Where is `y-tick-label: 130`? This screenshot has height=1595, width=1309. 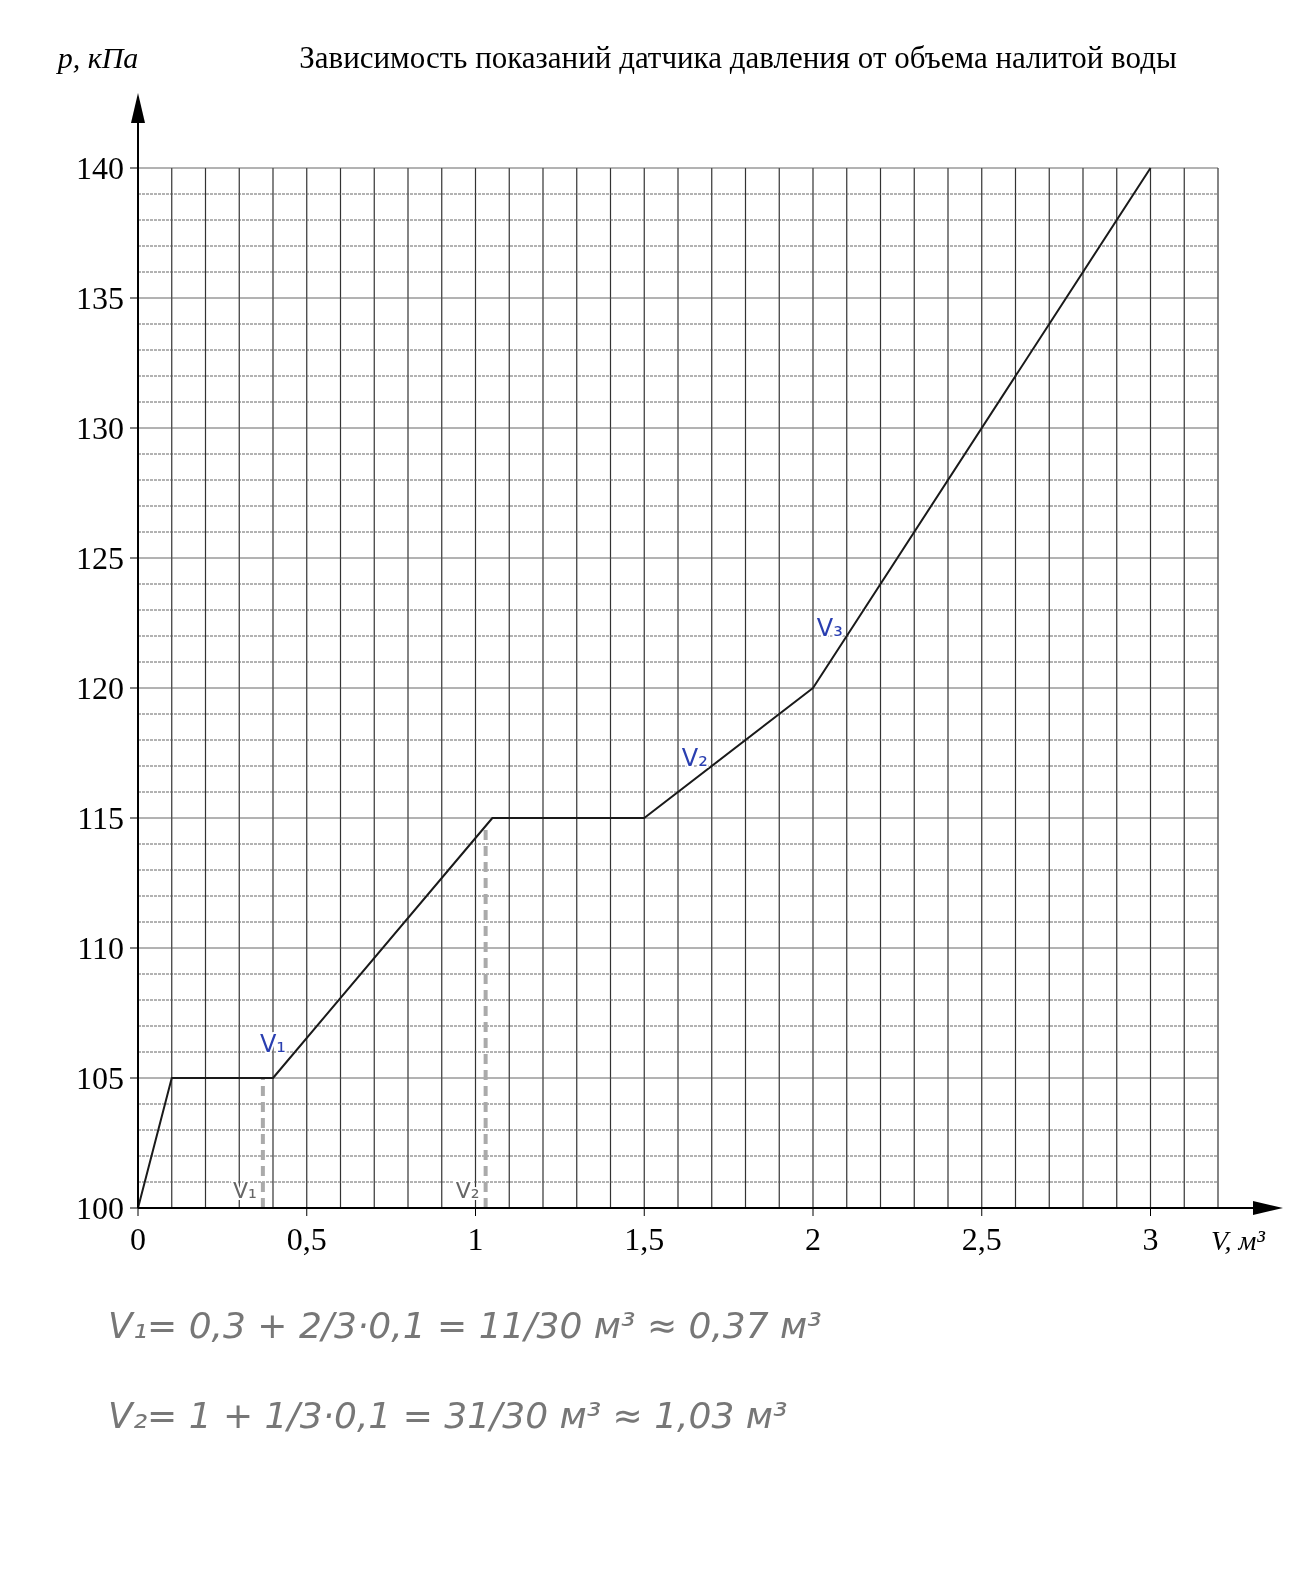 y-tick-label: 130 is located at coordinates (100, 428).